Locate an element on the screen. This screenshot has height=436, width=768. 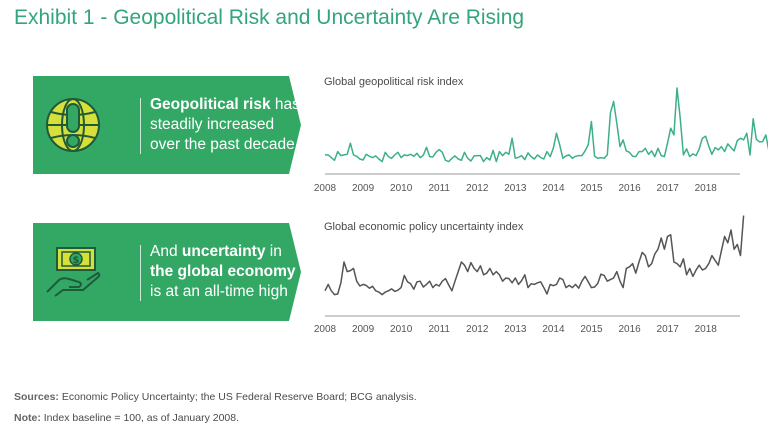
note-label: Note: is located at coordinates (27, 418).